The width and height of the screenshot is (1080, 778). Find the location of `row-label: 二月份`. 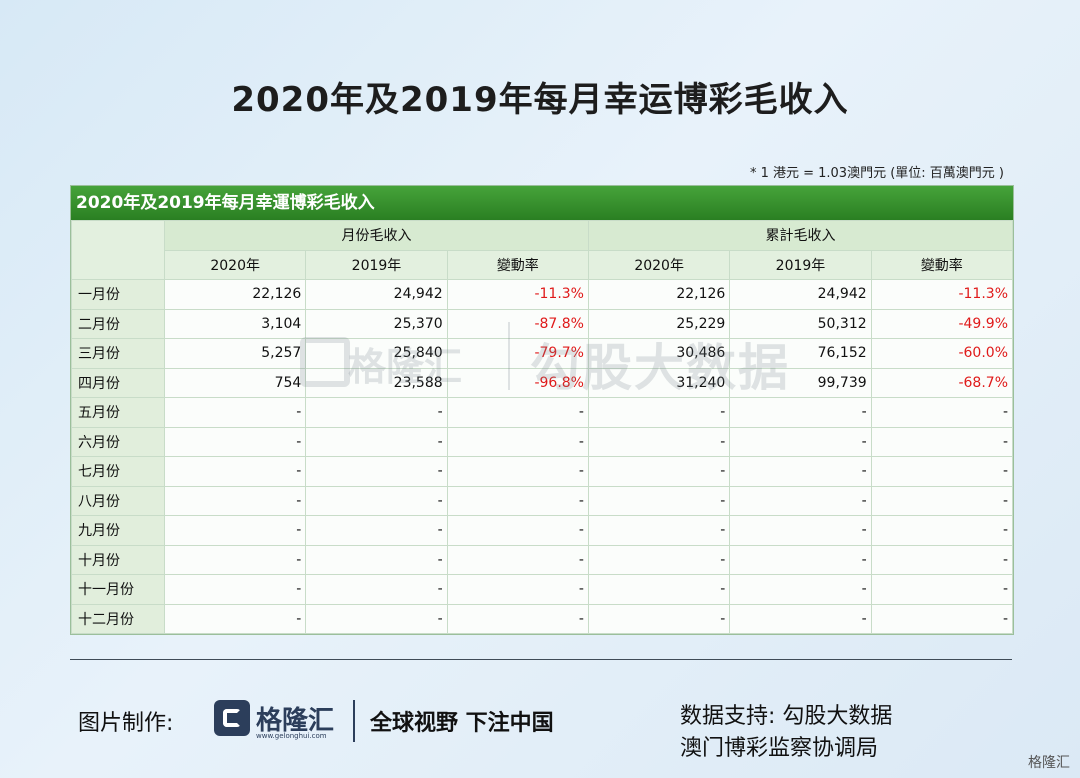

row-label: 二月份 is located at coordinates (118, 323).